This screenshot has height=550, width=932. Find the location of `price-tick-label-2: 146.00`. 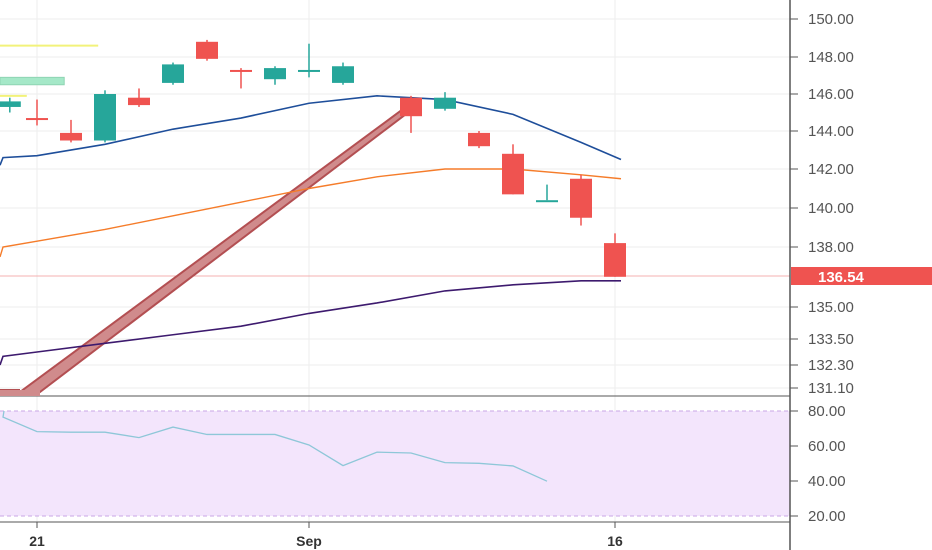

price-tick-label-2: 146.00 is located at coordinates (831, 94).